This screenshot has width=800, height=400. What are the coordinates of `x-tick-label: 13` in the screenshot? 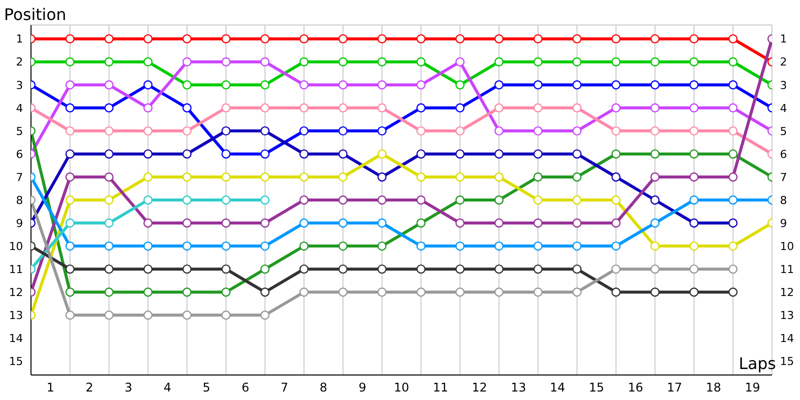 It's located at (518, 387).